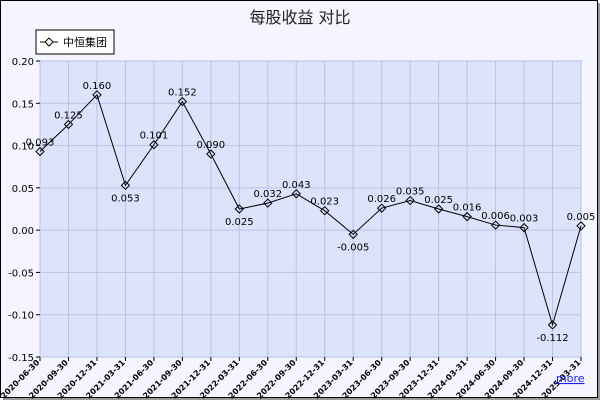 This screenshot has height=400, width=600. Describe the element at coordinates (467, 208) in the screenshot. I see `data-label: 0.016` at that location.